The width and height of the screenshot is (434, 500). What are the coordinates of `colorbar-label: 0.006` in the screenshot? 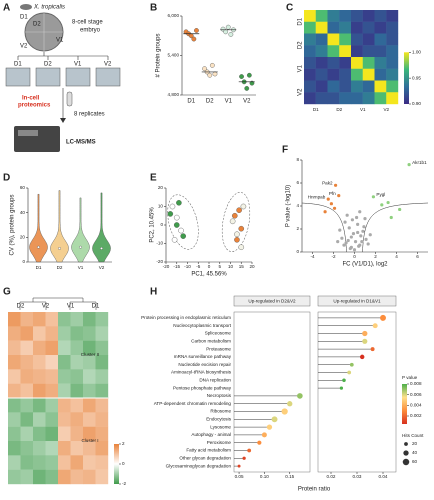 It's located at (416, 394).